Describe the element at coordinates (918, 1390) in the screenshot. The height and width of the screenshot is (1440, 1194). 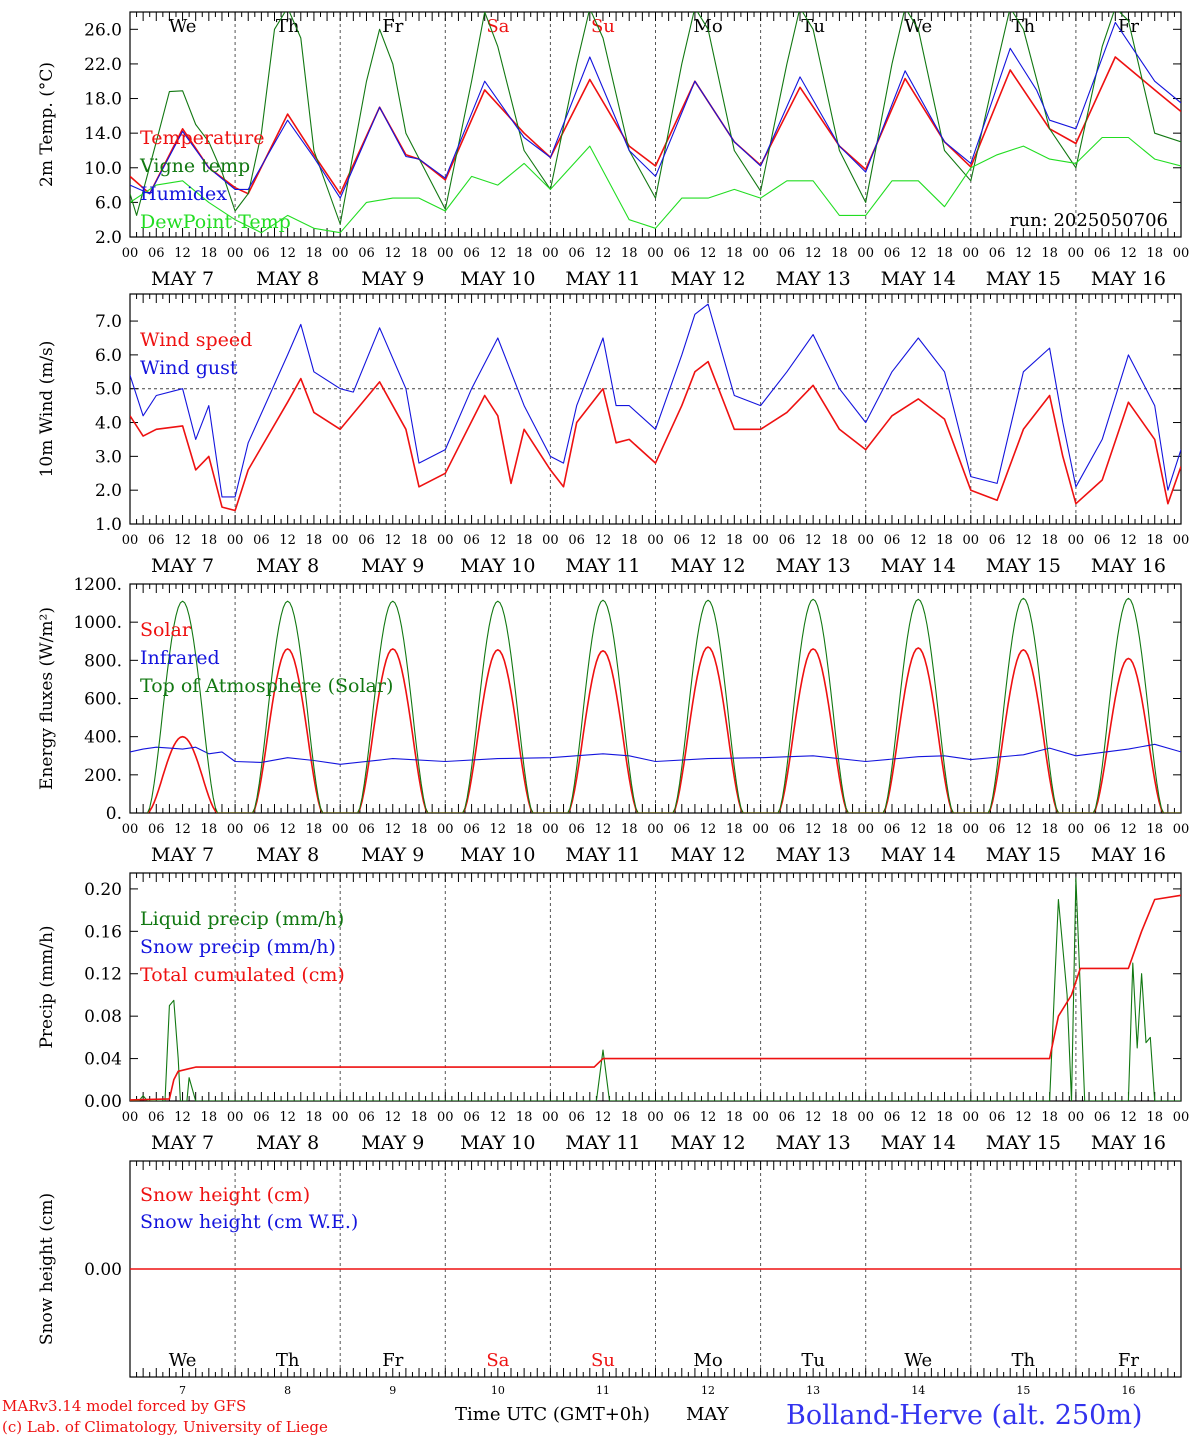
I see `day-number-label: 14` at that location.